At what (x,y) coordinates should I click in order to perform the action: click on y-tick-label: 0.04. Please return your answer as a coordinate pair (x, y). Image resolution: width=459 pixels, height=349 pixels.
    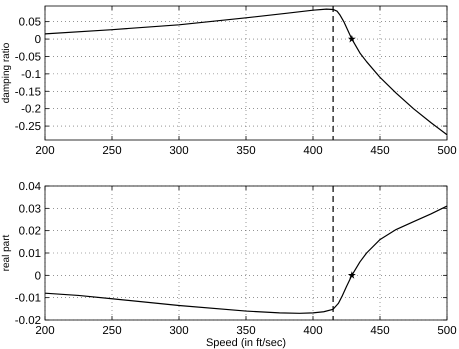
    Looking at the image, I should click on (30, 187).